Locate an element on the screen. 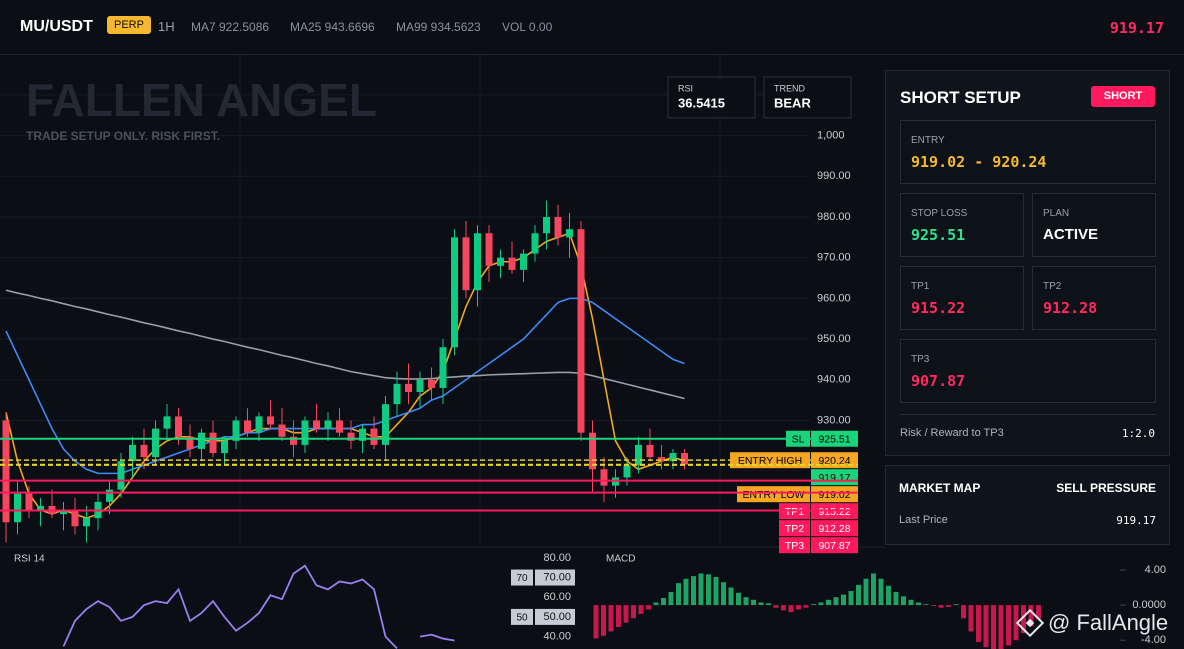  market-status: SELL PRESSURE is located at coordinates (1106, 488).